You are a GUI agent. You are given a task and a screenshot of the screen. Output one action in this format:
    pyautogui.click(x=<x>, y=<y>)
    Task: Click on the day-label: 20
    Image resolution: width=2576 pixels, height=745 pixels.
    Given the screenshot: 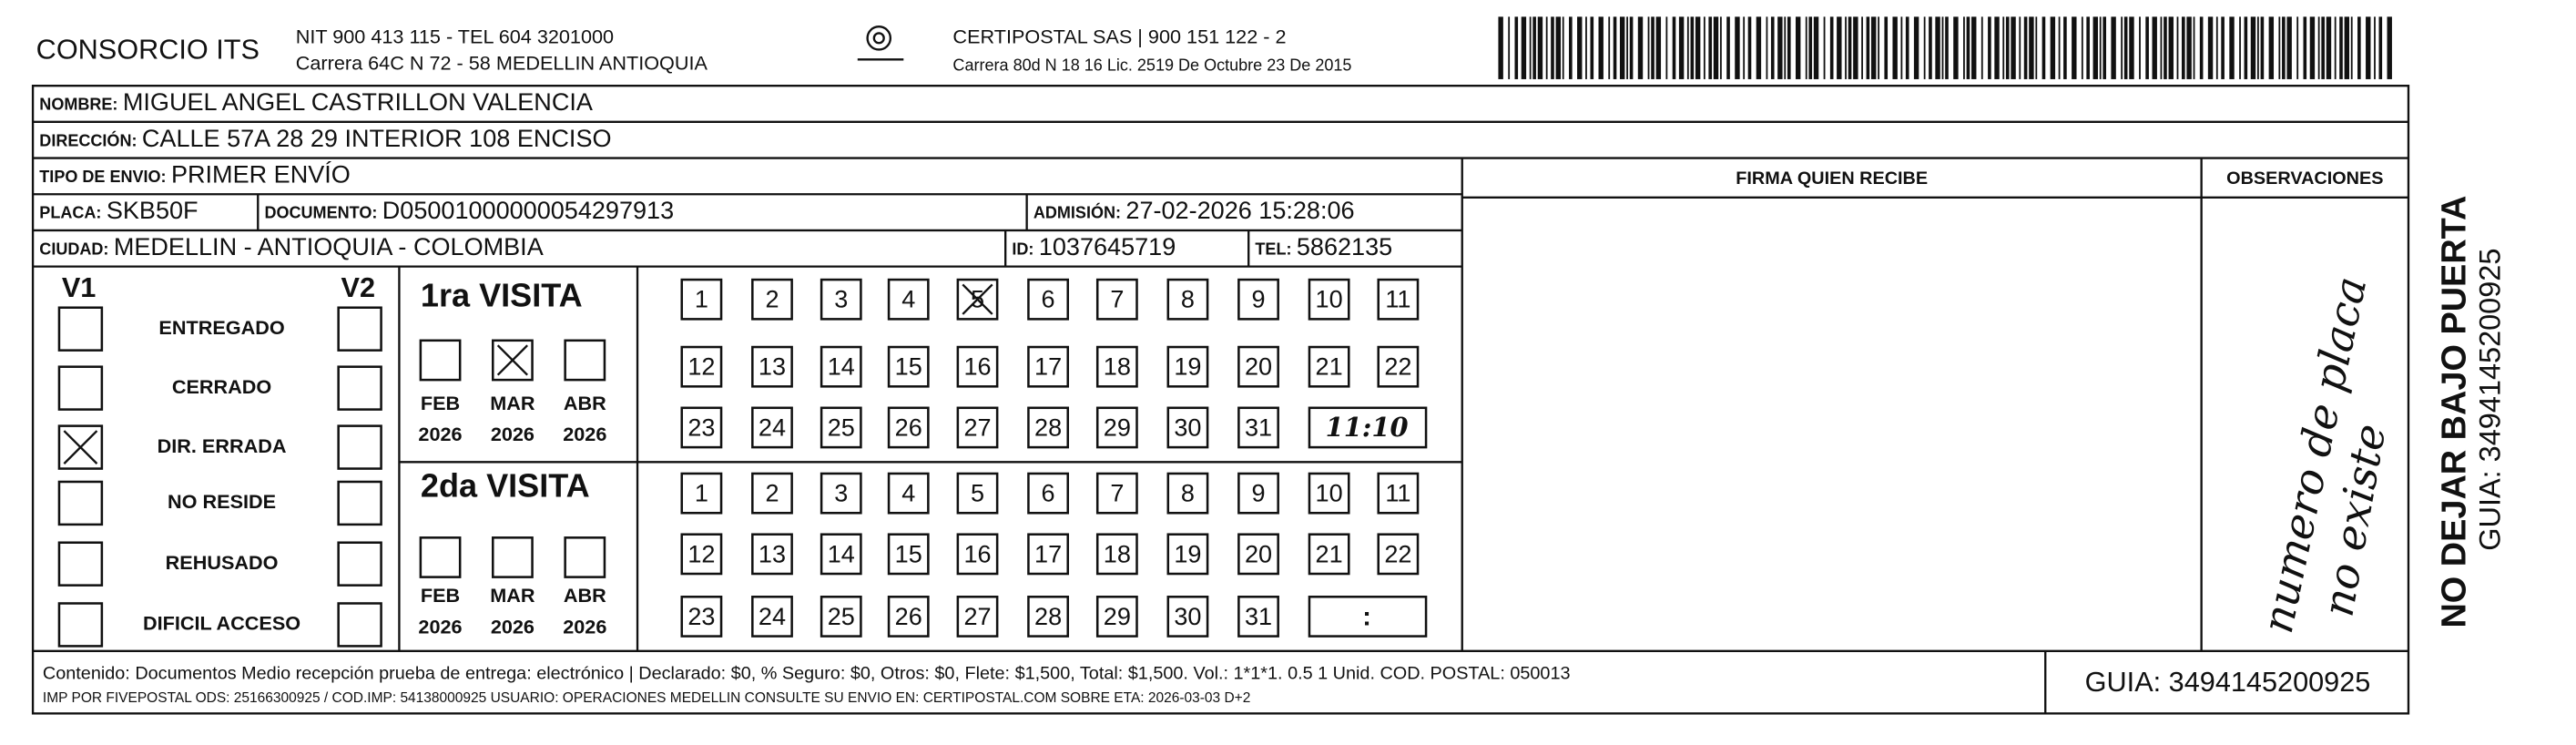 What is the action you would take?
    pyautogui.click(x=1258, y=553)
    